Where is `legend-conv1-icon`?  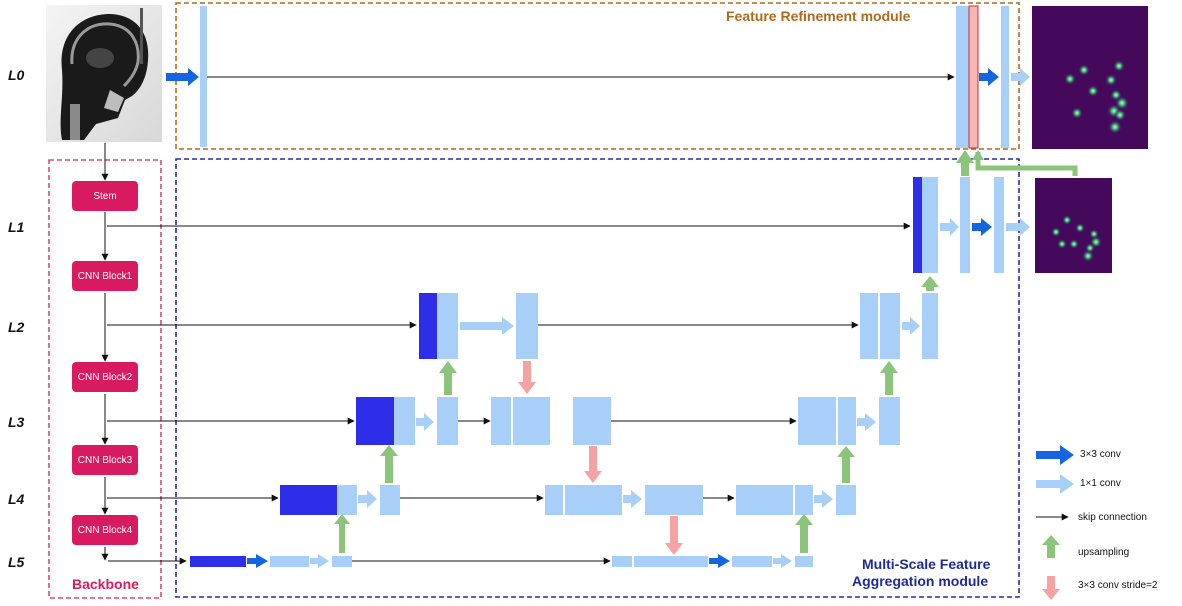 legend-conv1-icon is located at coordinates (1055, 484).